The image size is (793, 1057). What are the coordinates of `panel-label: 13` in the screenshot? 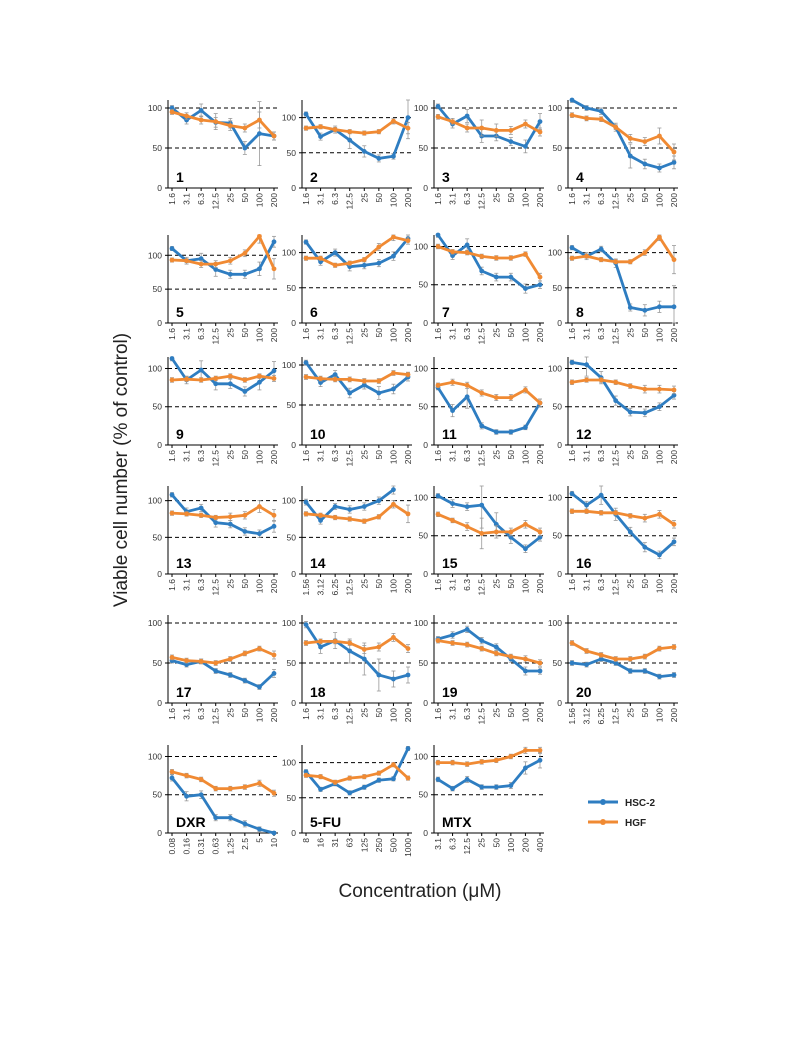 It's located at (184, 563).